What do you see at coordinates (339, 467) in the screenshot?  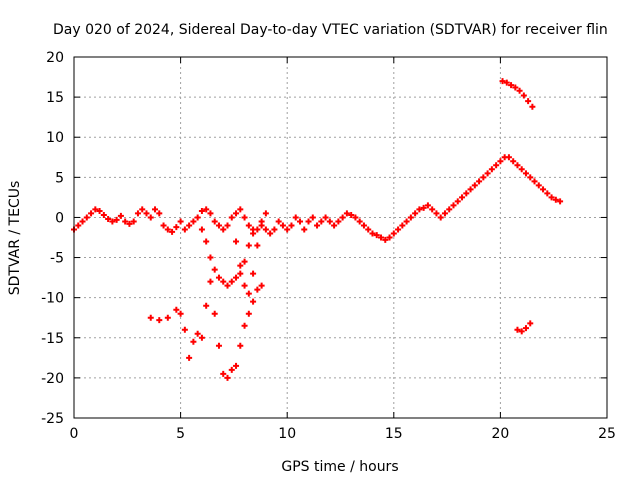 I see `x-axis-label: GPS time / hours` at bounding box center [339, 467].